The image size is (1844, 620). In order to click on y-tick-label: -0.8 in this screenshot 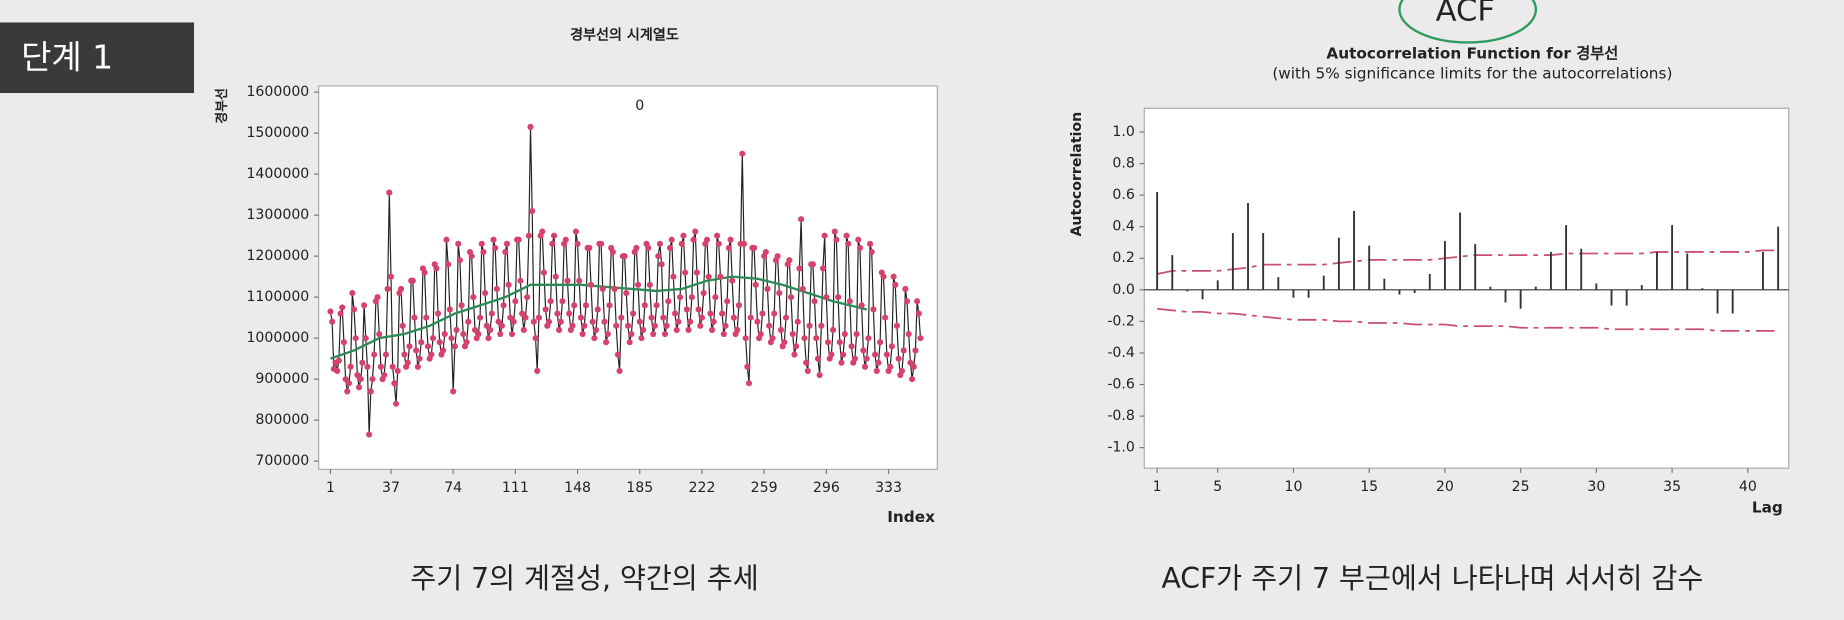, I will do `click(1121, 416)`.